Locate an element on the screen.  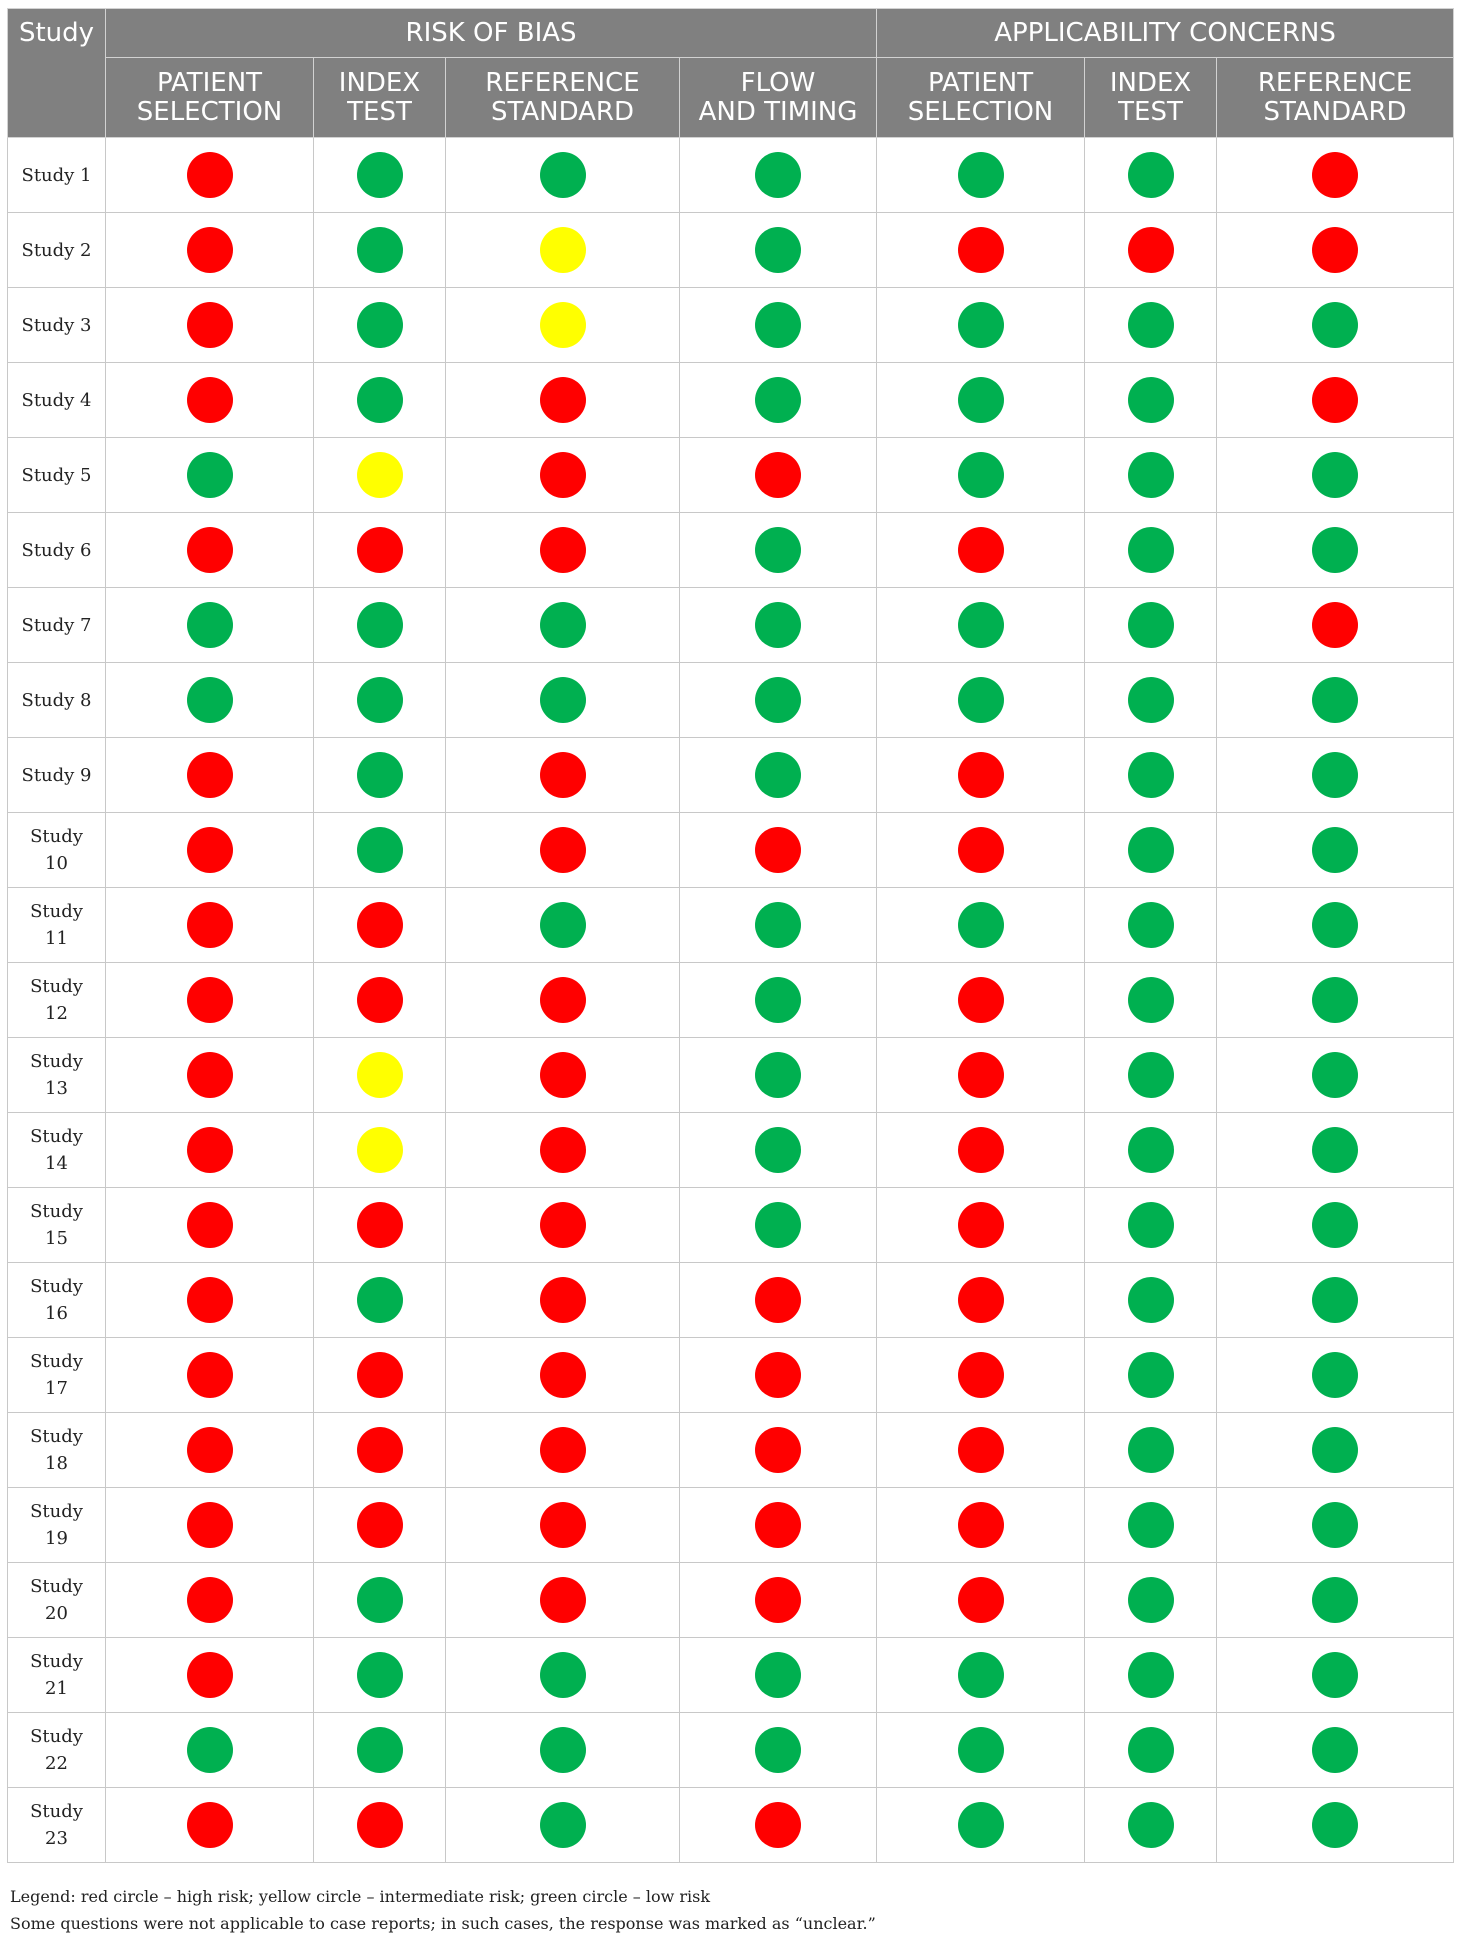
table-row: Study 20 is located at coordinates (731, 1600).